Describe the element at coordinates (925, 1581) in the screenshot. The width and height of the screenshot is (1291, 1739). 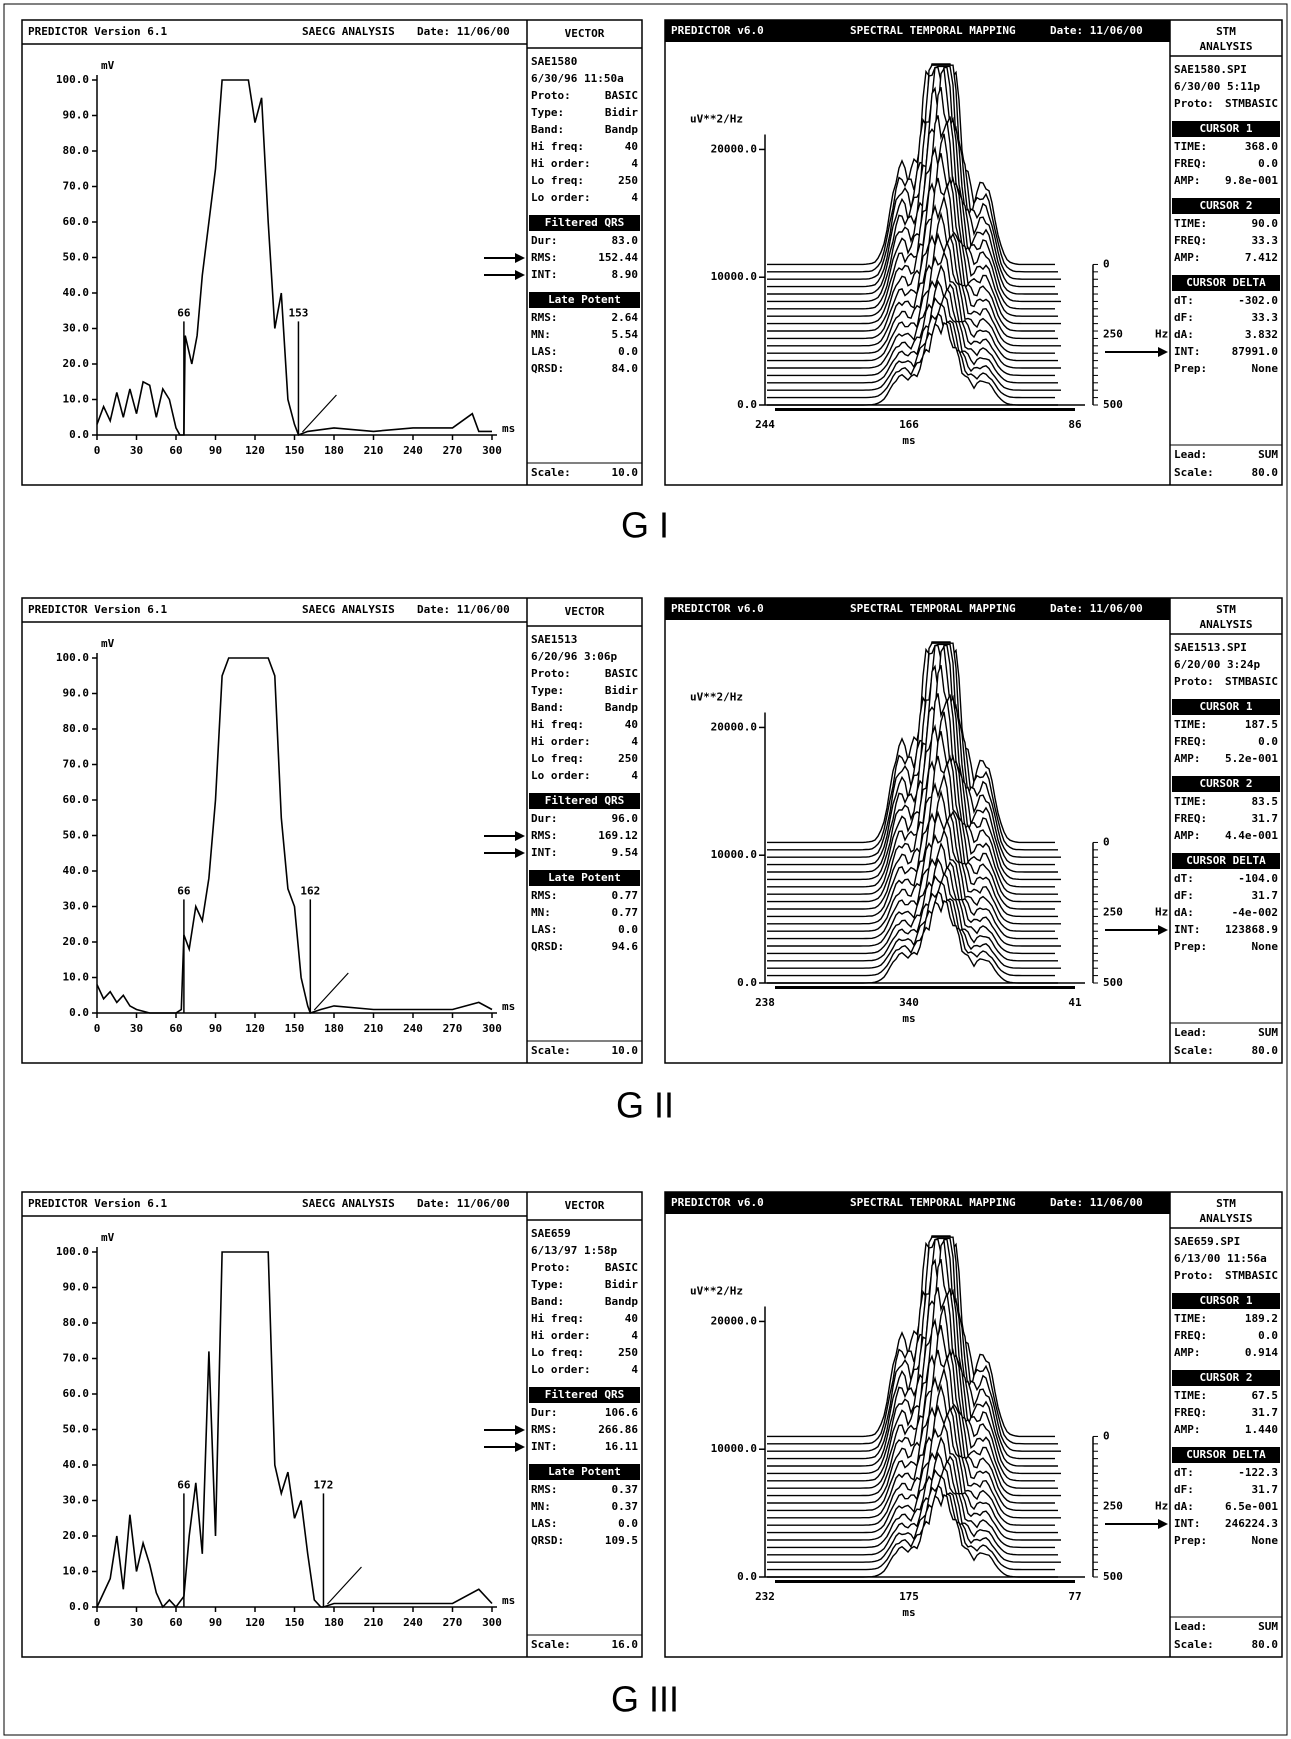
I see `time-axis-bar` at that location.